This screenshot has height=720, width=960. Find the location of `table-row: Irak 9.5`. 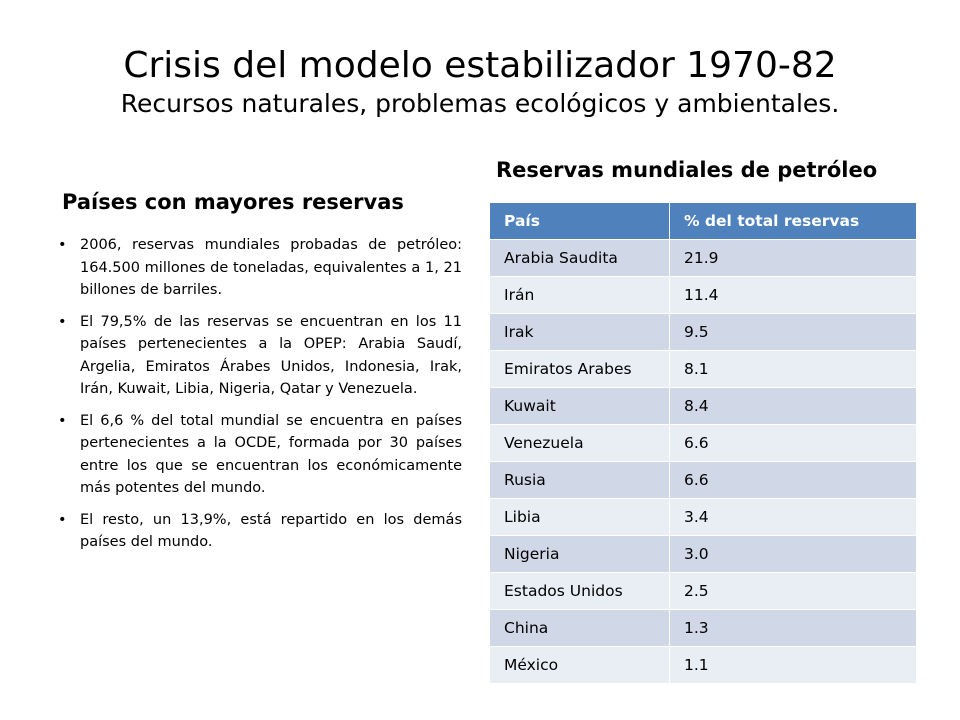

table-row: Irak 9.5 is located at coordinates (703, 332).